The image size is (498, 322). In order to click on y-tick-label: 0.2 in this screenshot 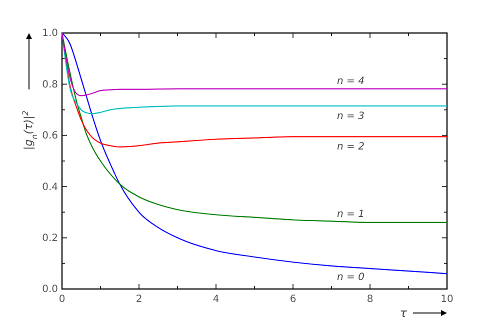, I will do `click(50, 238)`.